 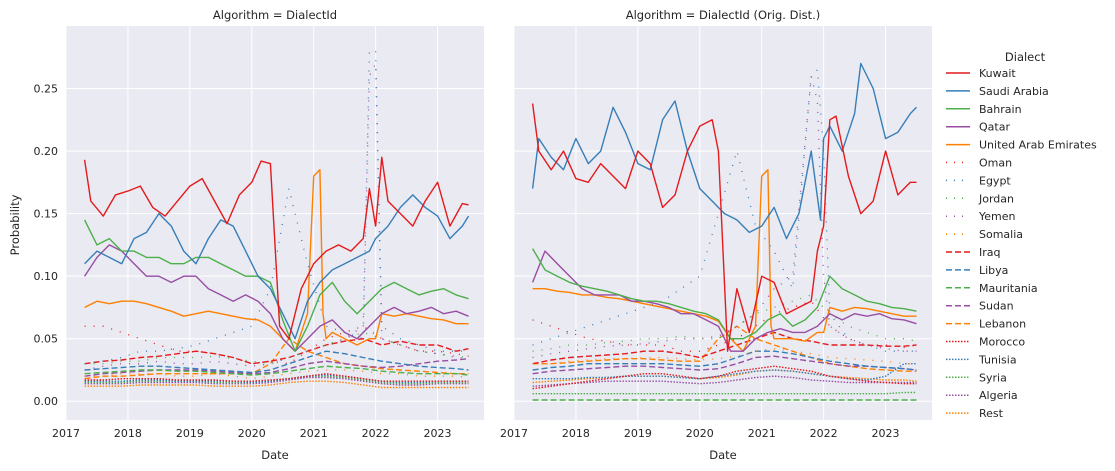 I want to click on legend-item: Iraq, so click(x=973, y=252).